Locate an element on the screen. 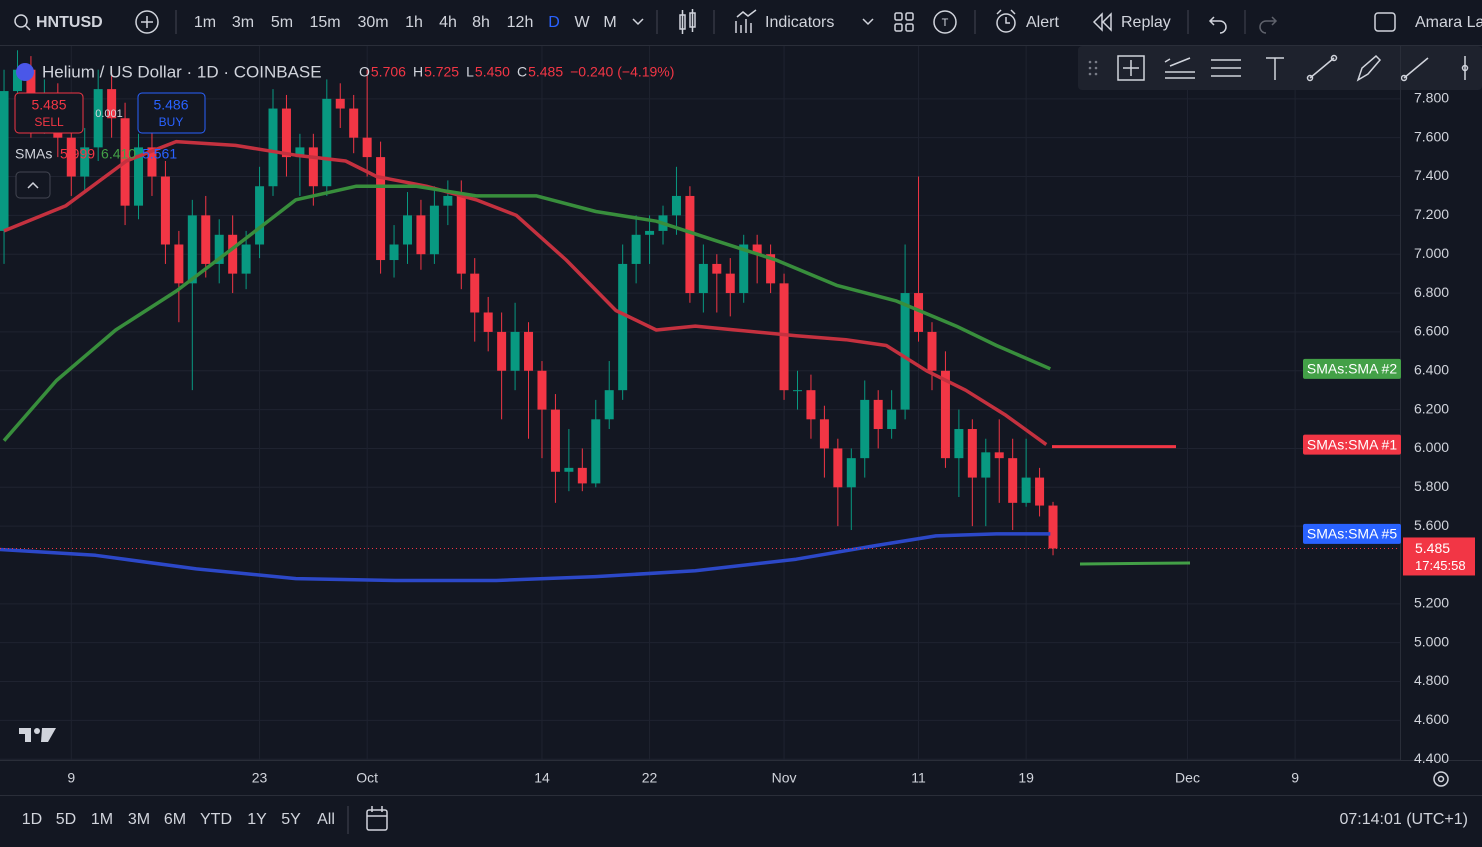 The image size is (1482, 847). replay-icon is located at coordinates (1102, 22).